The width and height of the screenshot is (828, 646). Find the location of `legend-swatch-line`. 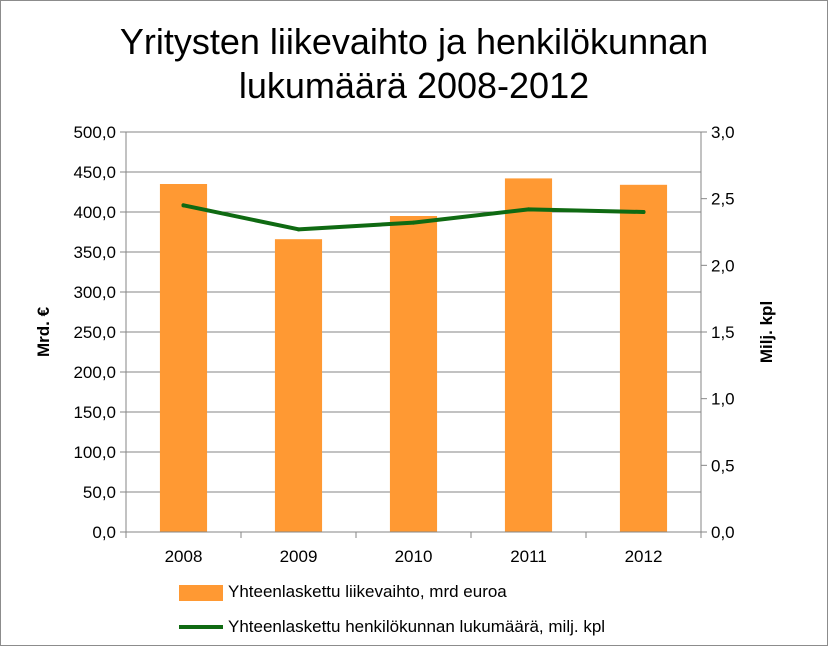

legend-swatch-line is located at coordinates (201, 627).